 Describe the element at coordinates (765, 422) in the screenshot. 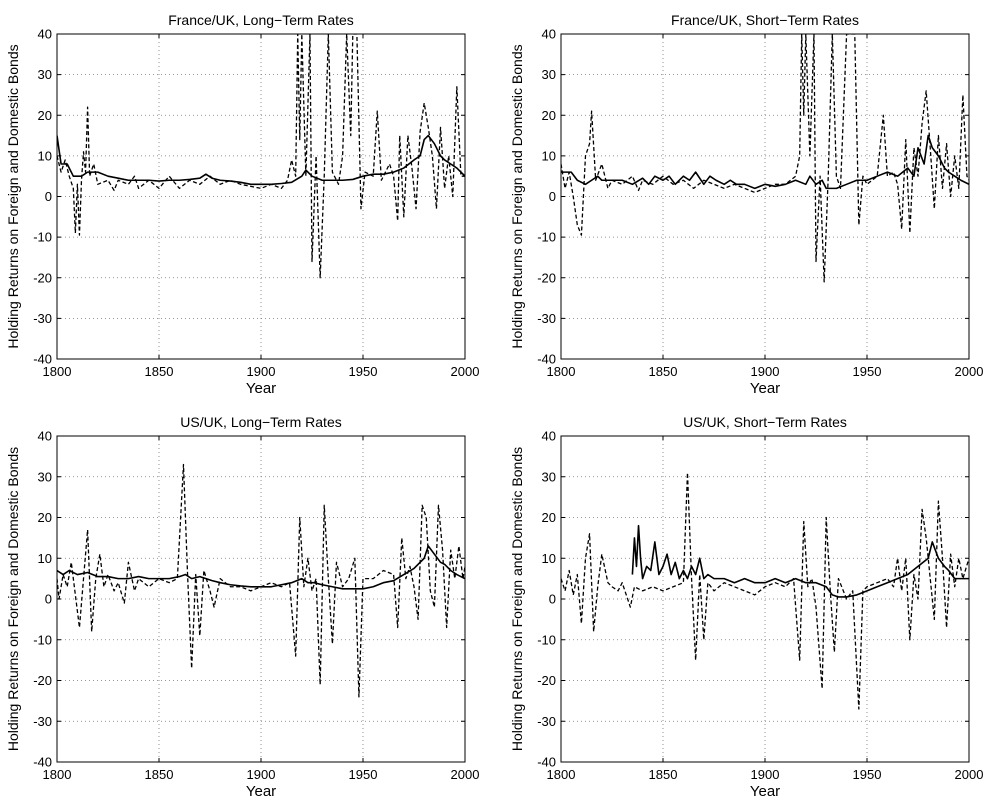

I see `chart-title: US/UK, Short−Term Rates` at that location.